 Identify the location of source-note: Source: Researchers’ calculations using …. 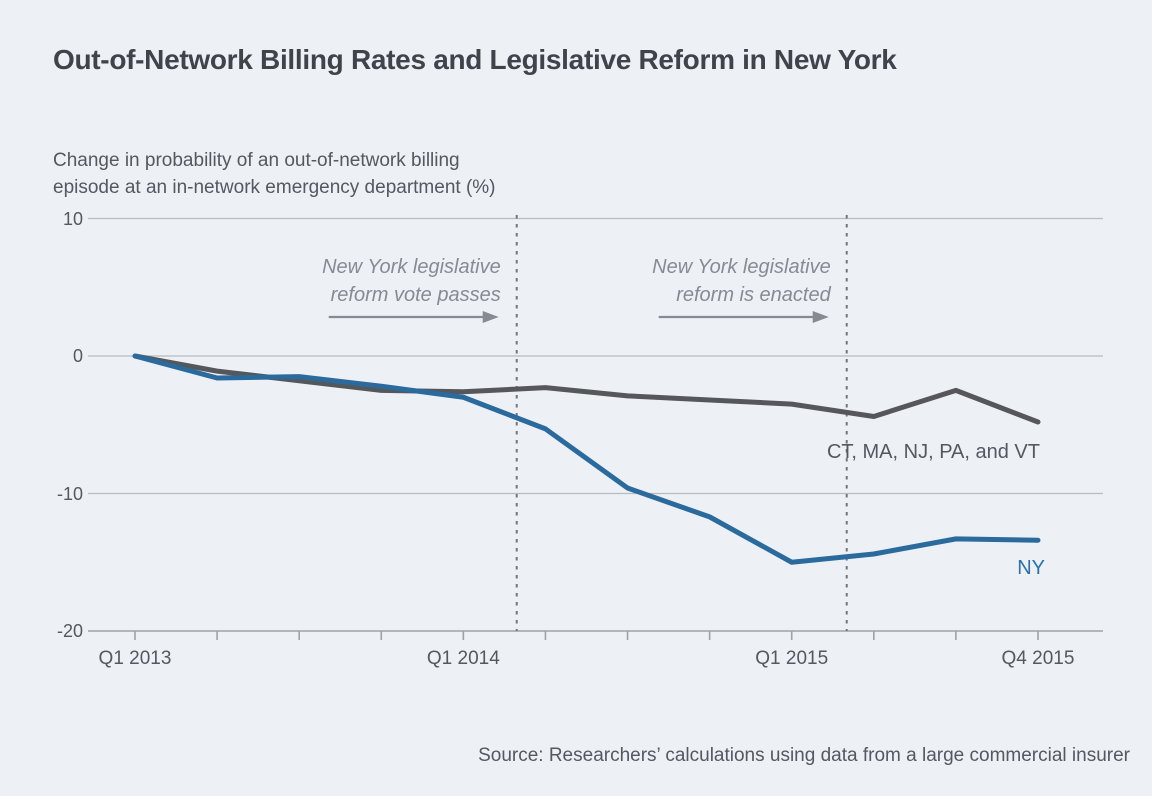
(804, 755).